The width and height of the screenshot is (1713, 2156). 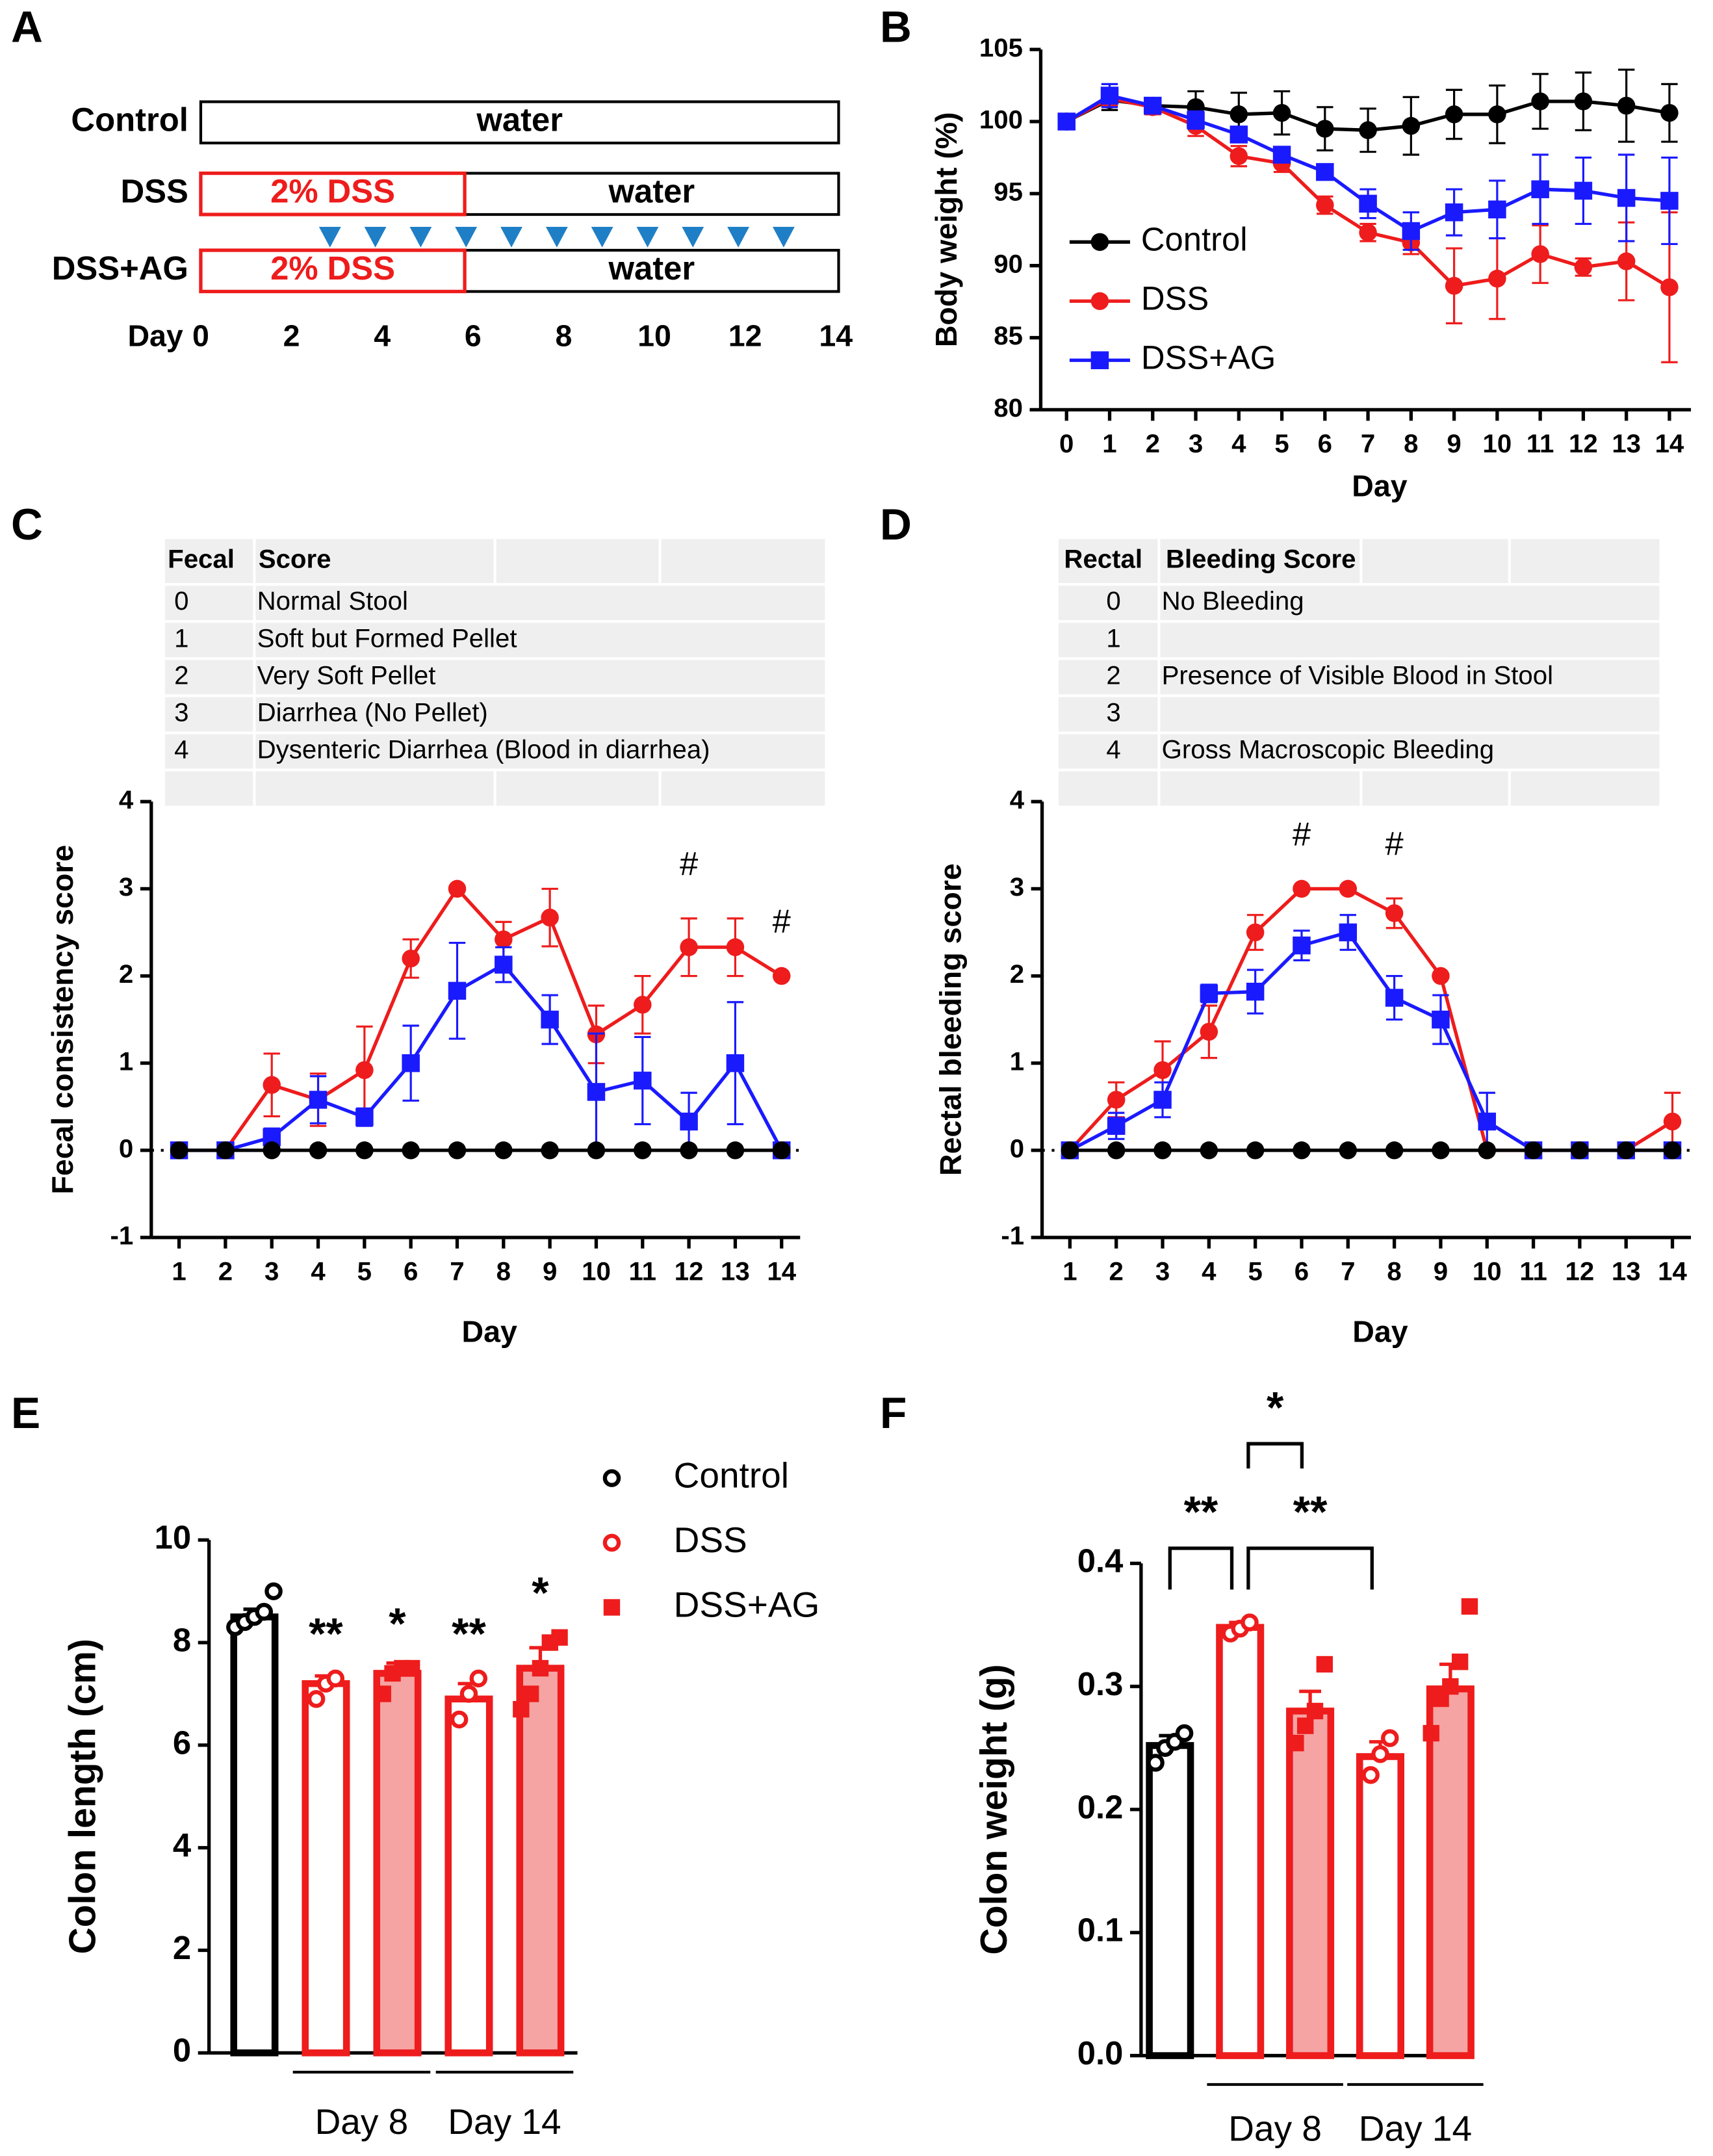 What do you see at coordinates (596, 1271) in the screenshot?
I see `x-tick-label: 10` at bounding box center [596, 1271].